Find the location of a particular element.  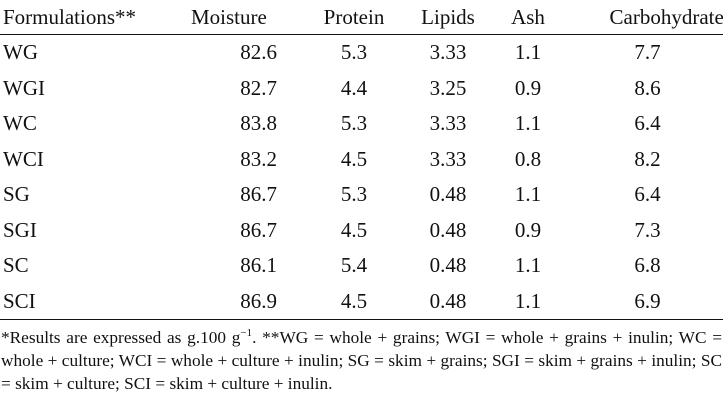

table-row: WC 83.8 5.3 3.33 1.1 6.4 is located at coordinates (361, 124).